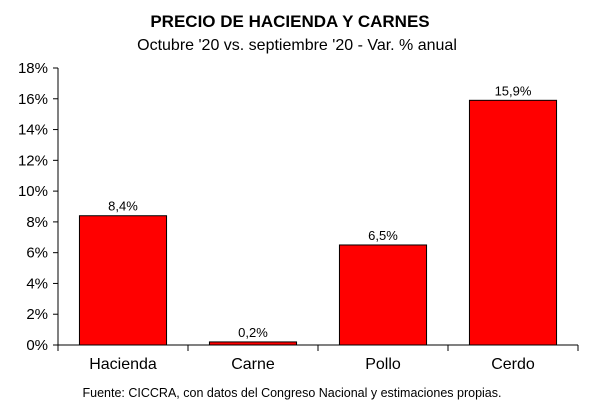 Image resolution: width=603 pixels, height=413 pixels. I want to click on chart-title: PRECIO DE HACIENDA Y CARNES, so click(289, 21).